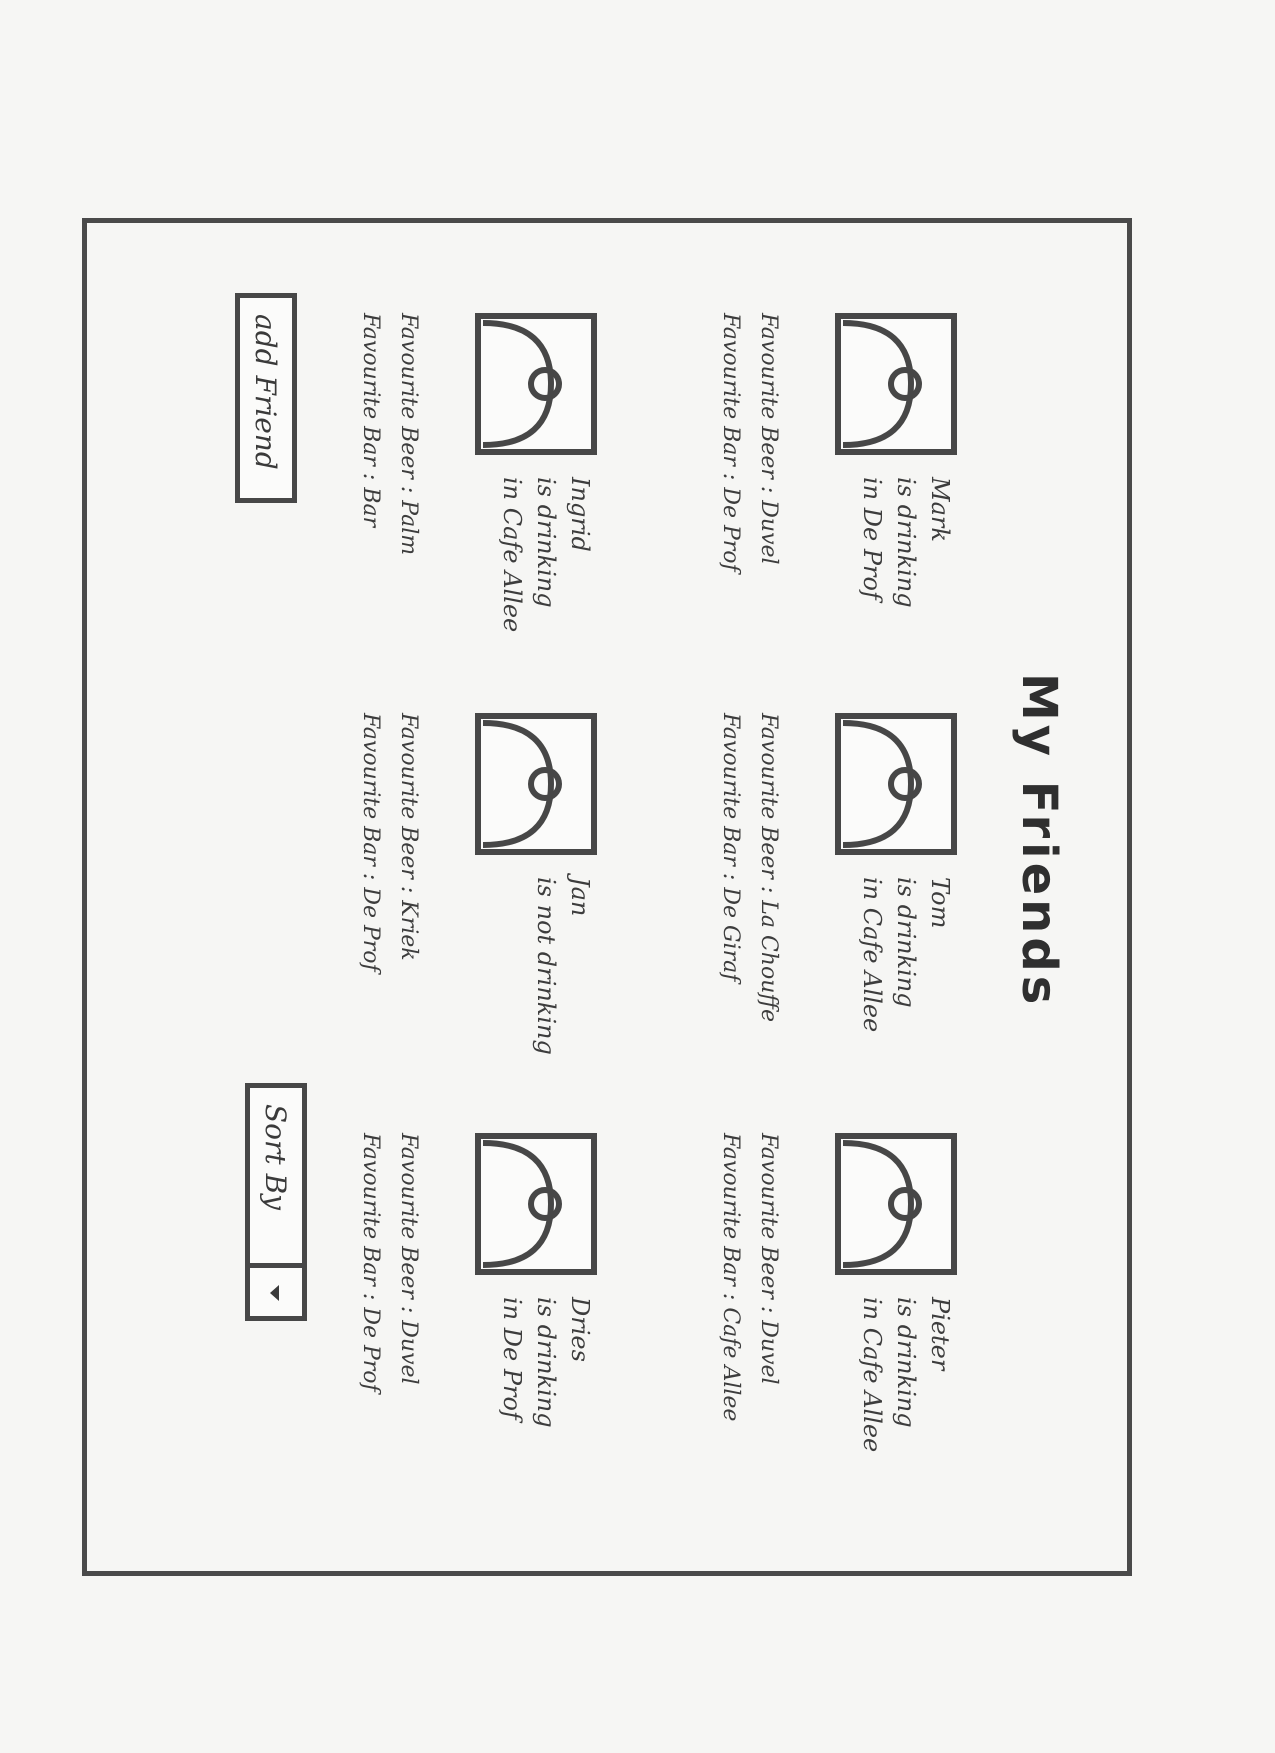  What do you see at coordinates (580, 1329) in the screenshot?
I see `friend-name: Dries` at bounding box center [580, 1329].